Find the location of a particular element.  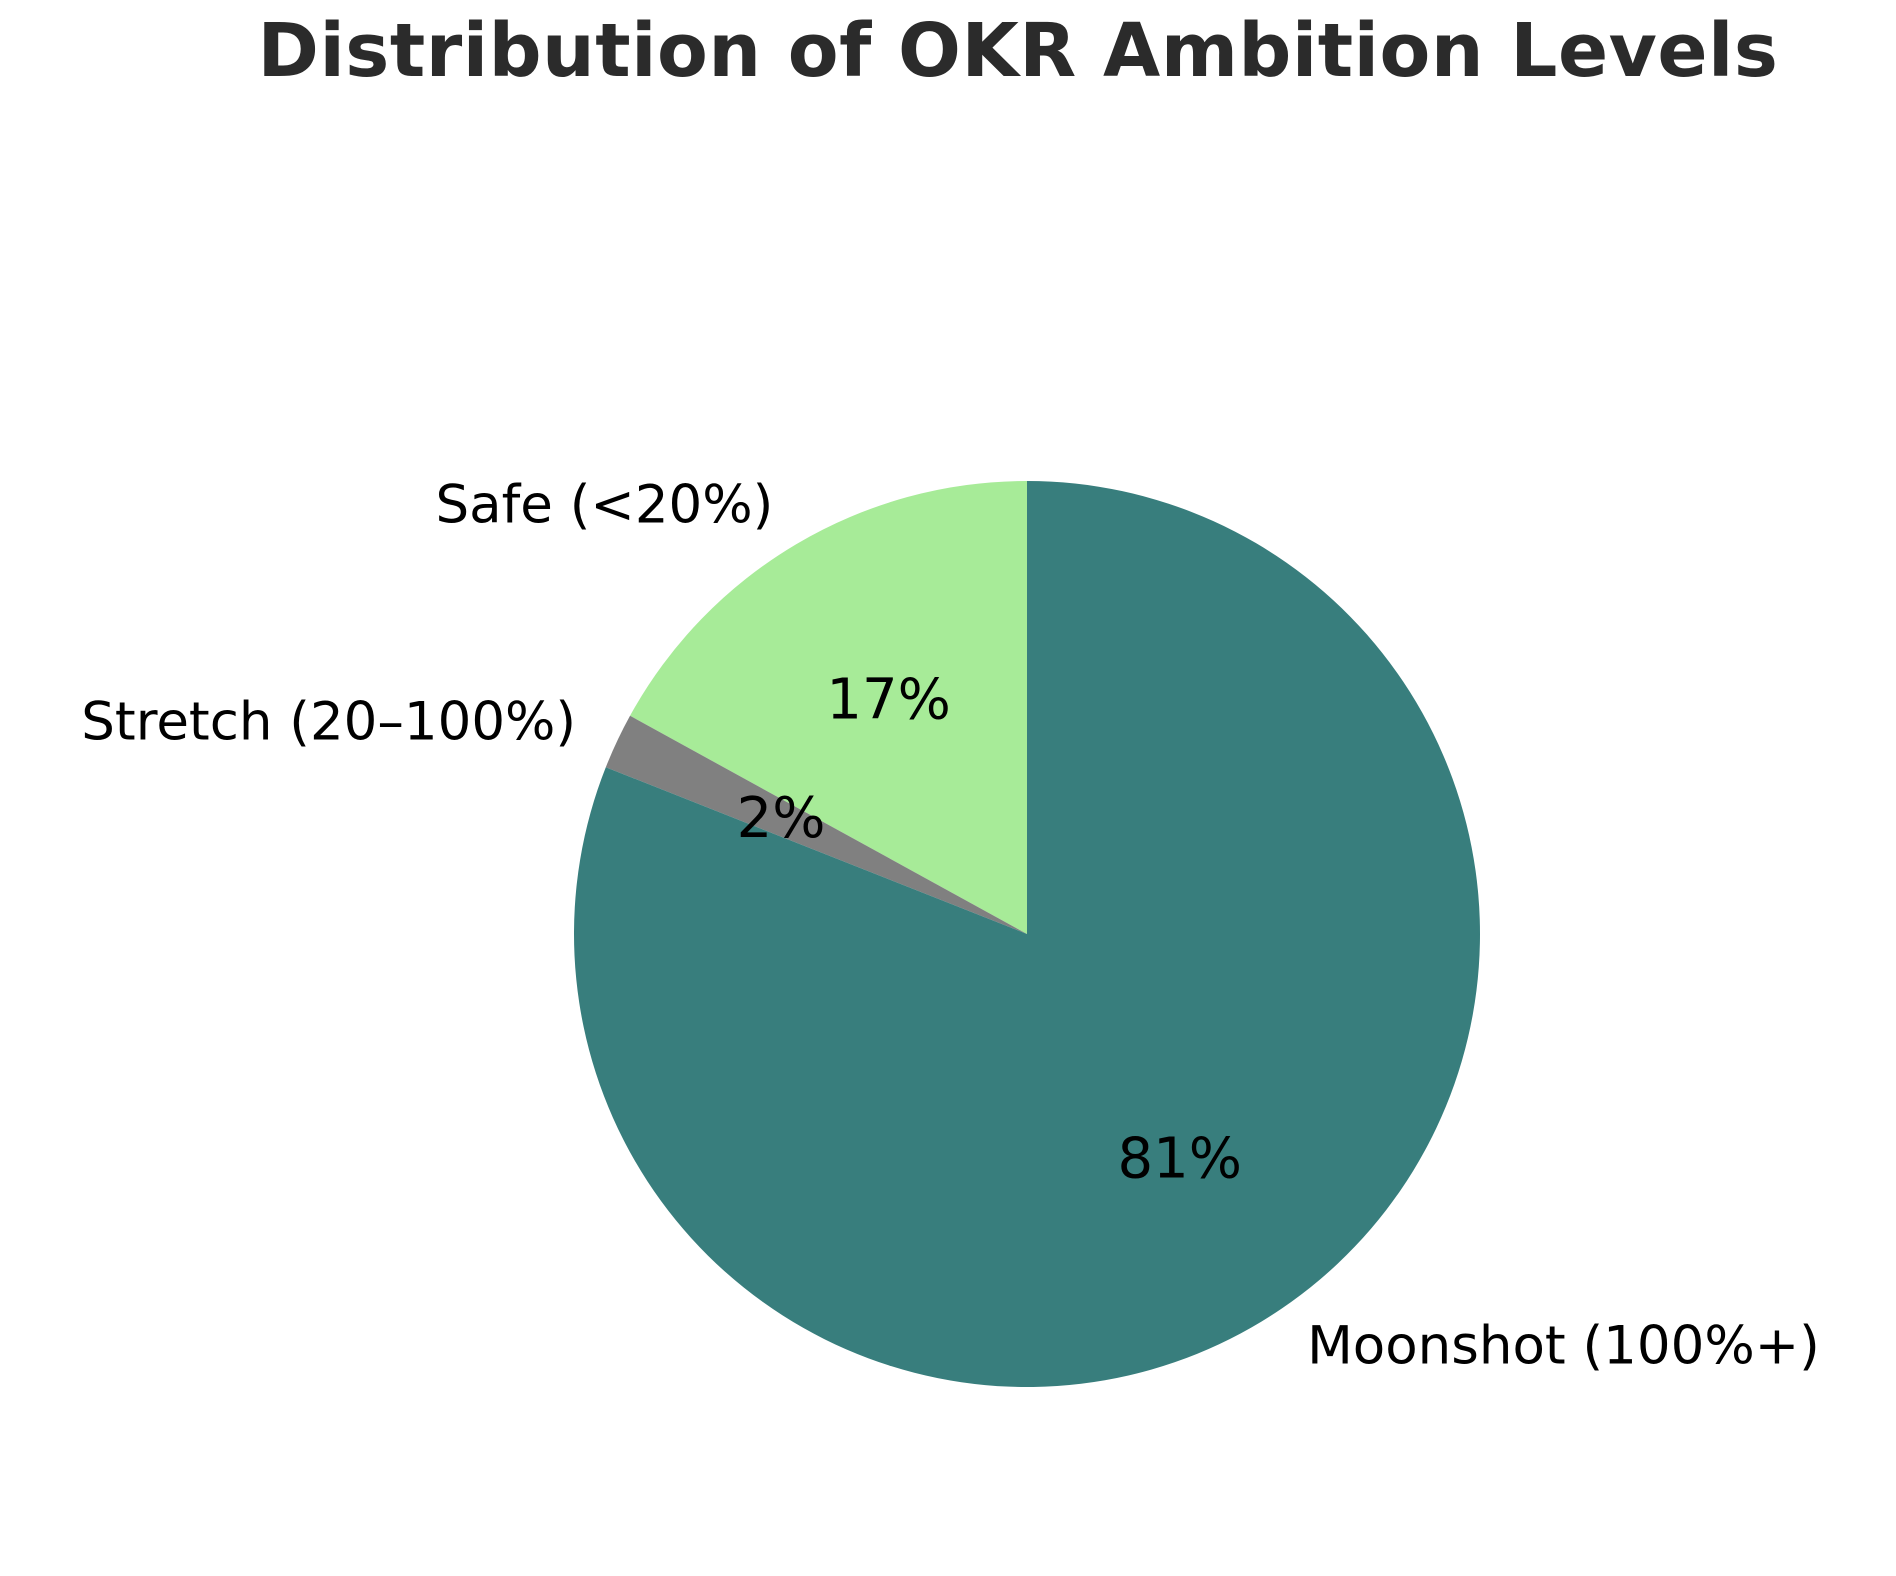

pie-pct-label-moonshot: 81% is located at coordinates (1180, 1158).